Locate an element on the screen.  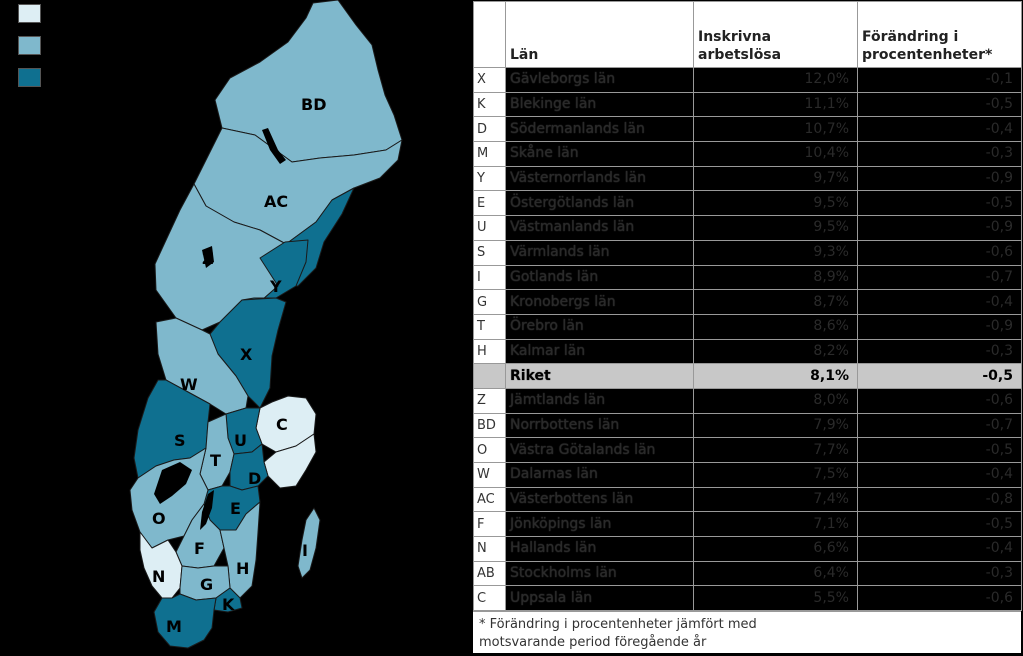
cell-name: Jönköpings län is located at coordinates (599, 524).